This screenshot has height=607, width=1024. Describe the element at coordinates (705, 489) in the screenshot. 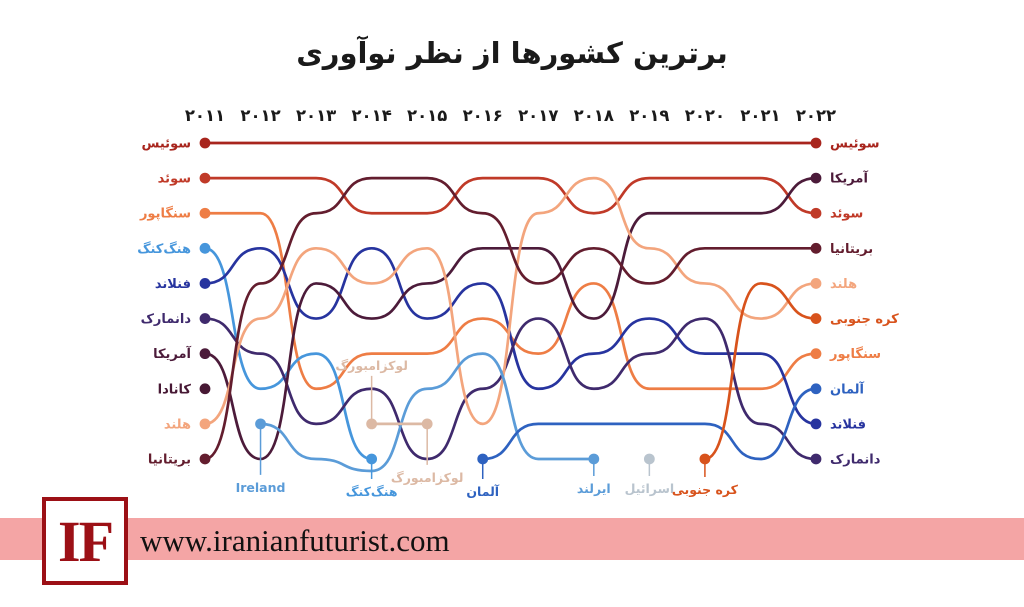

I see `annotation-label: کره جنوبی` at that location.